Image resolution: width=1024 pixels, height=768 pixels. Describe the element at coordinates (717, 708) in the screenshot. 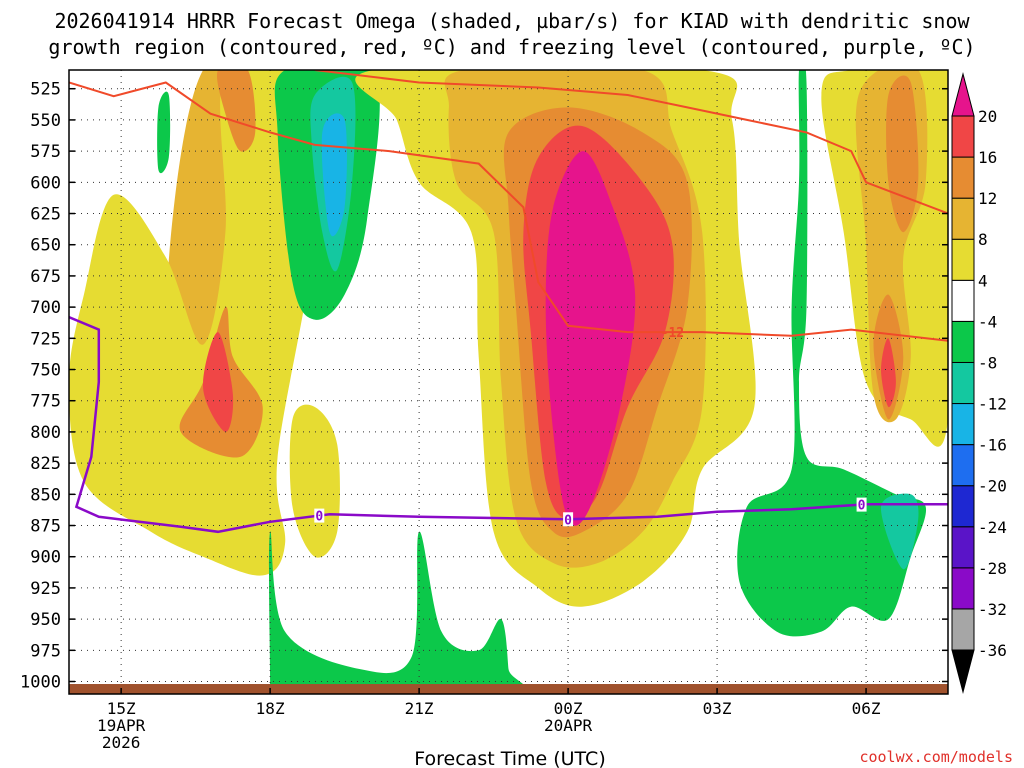

I see `x-tick-label: 03Z` at that location.